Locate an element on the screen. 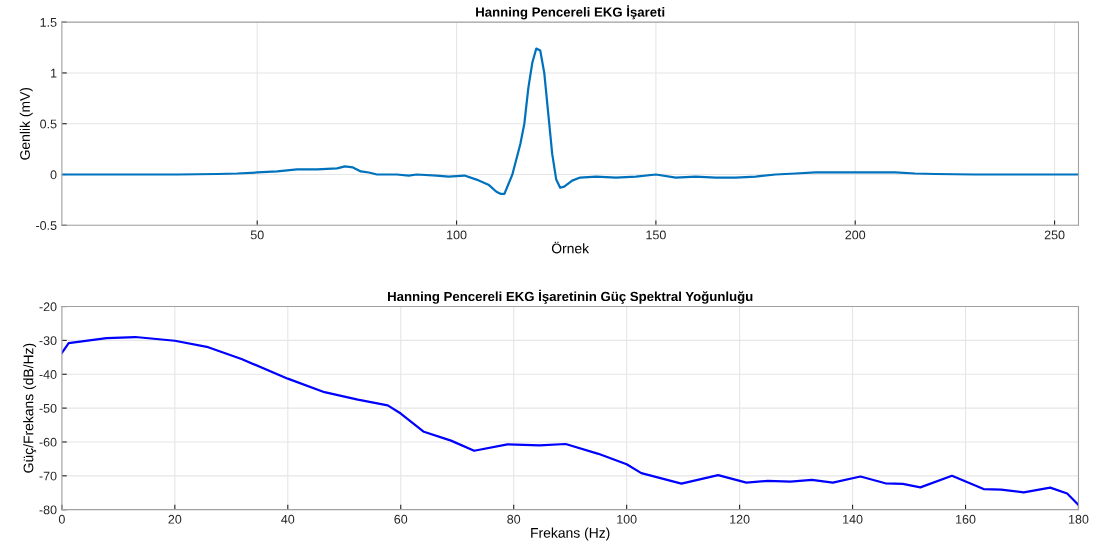 This screenshot has width=1105, height=554. x-axis-title: Örnek is located at coordinates (570, 247).